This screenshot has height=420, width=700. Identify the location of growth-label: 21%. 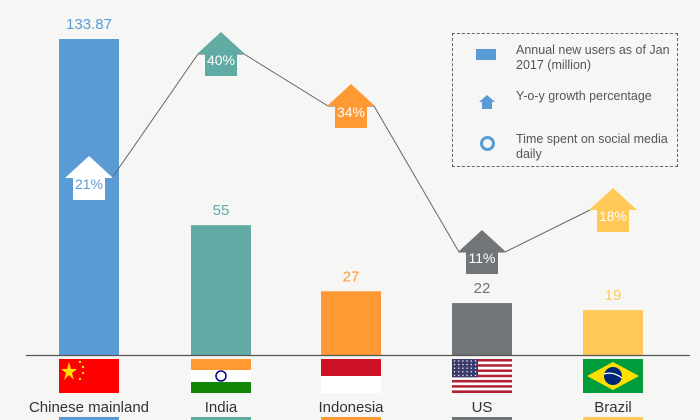
(89, 184).